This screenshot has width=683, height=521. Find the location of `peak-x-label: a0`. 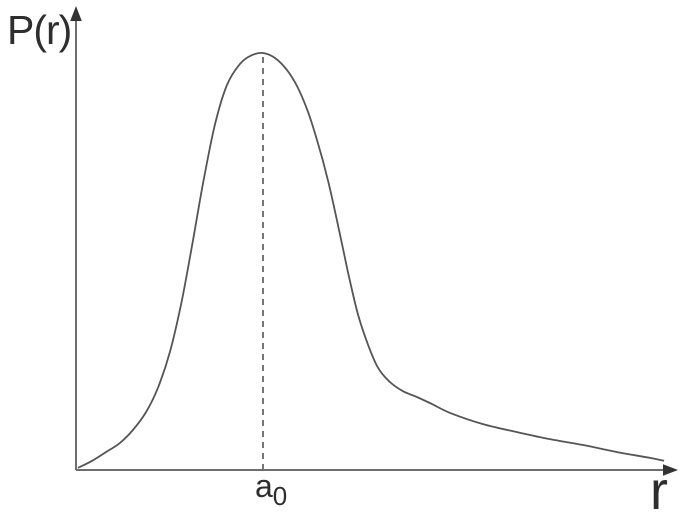

peak-x-label: a0 is located at coordinates (271, 489).